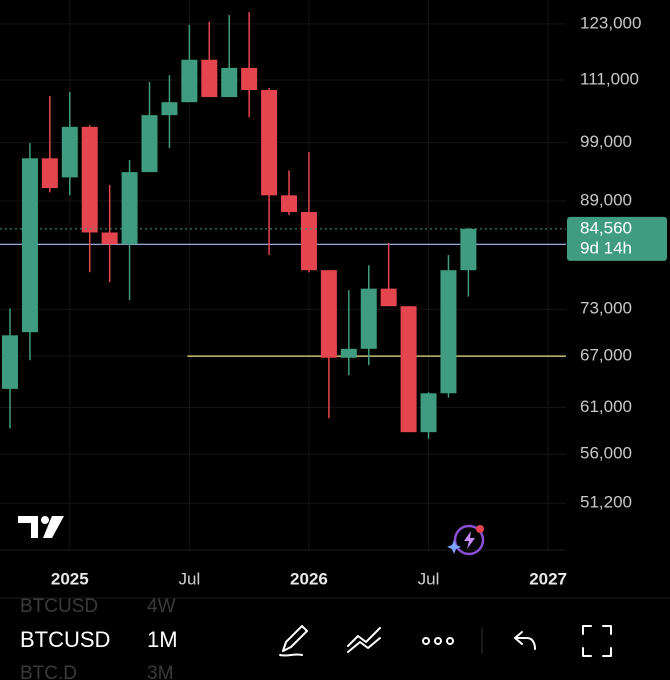  I want to click on more-button, so click(438, 641).